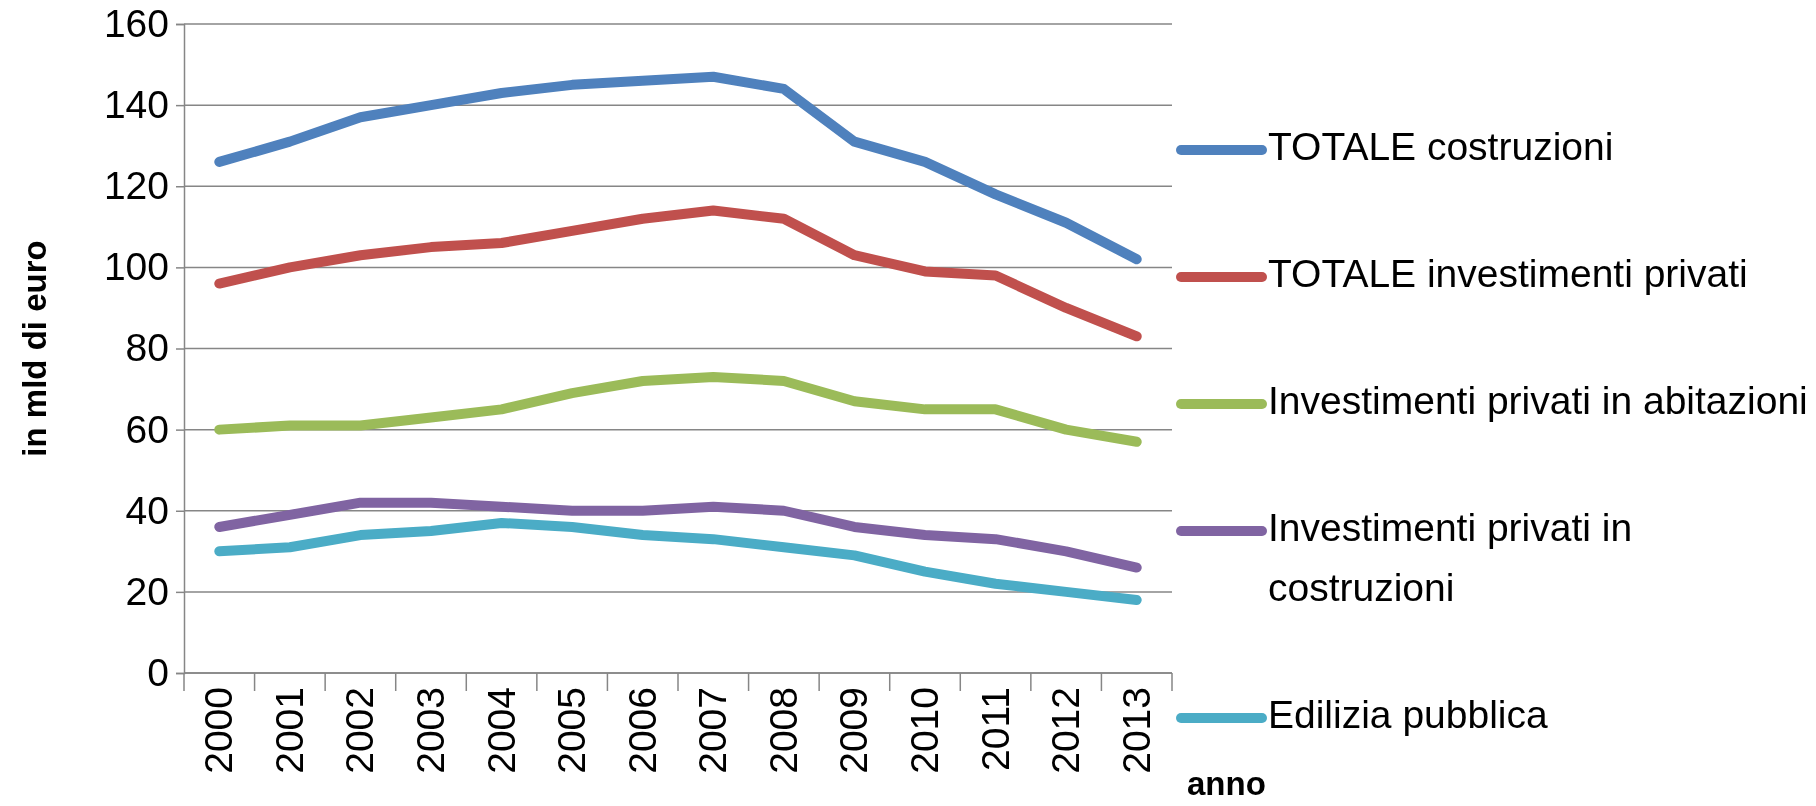  I want to click on x-tick-label: 2005, so click(572, 730).